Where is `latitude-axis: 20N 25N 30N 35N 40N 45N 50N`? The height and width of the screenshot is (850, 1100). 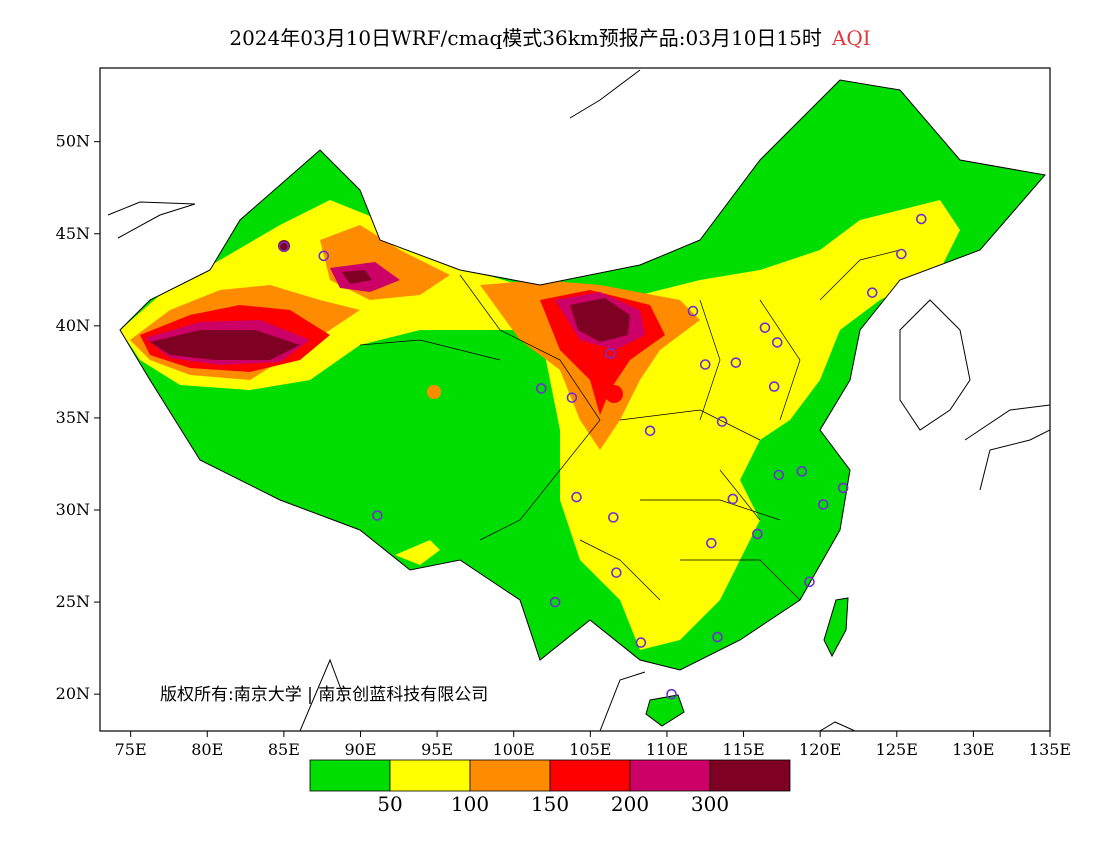 latitude-axis: 20N 25N 30N 35N 40N 45N 50N is located at coordinates (78, 417).